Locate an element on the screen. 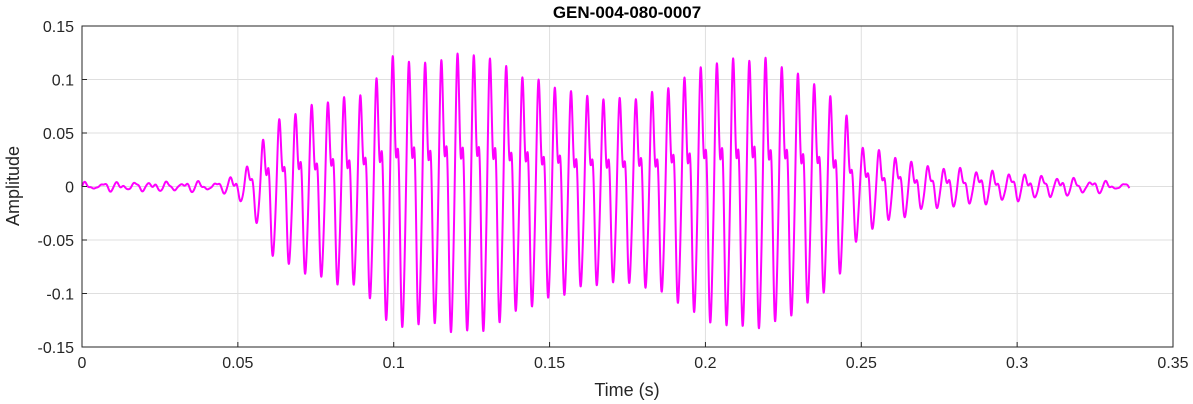 The width and height of the screenshot is (1193, 404). x-tick-label: 0.35 is located at coordinates (1172, 363).